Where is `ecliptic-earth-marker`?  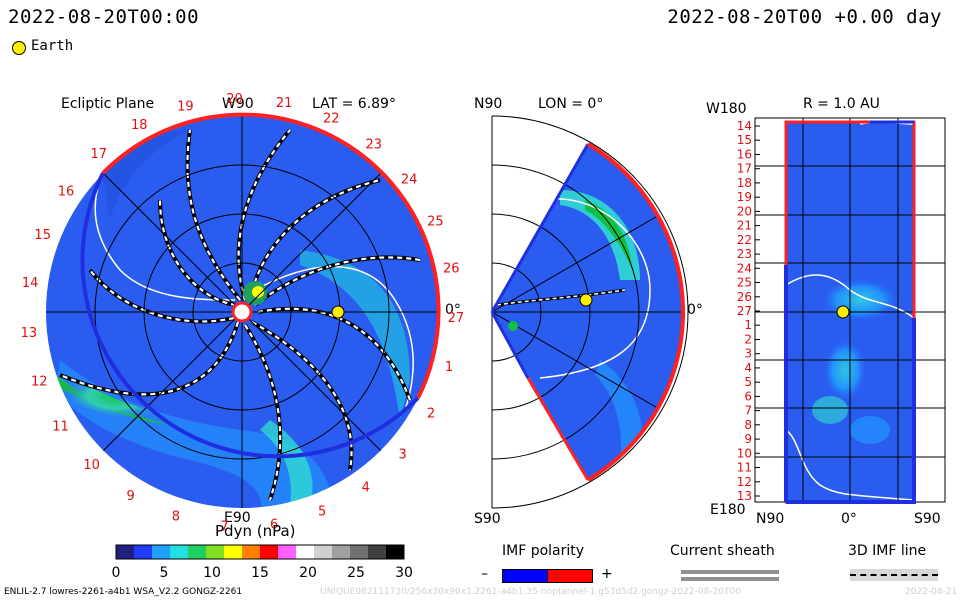 ecliptic-earth-marker is located at coordinates (338, 312).